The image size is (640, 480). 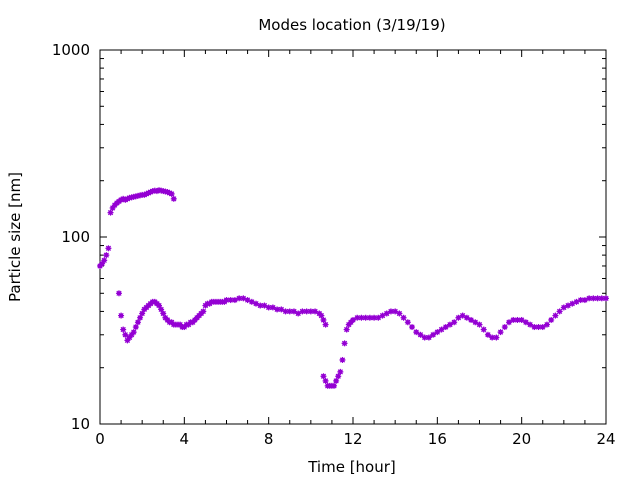 What do you see at coordinates (269, 439) in the screenshot?
I see `x-tick-label: 8` at bounding box center [269, 439].